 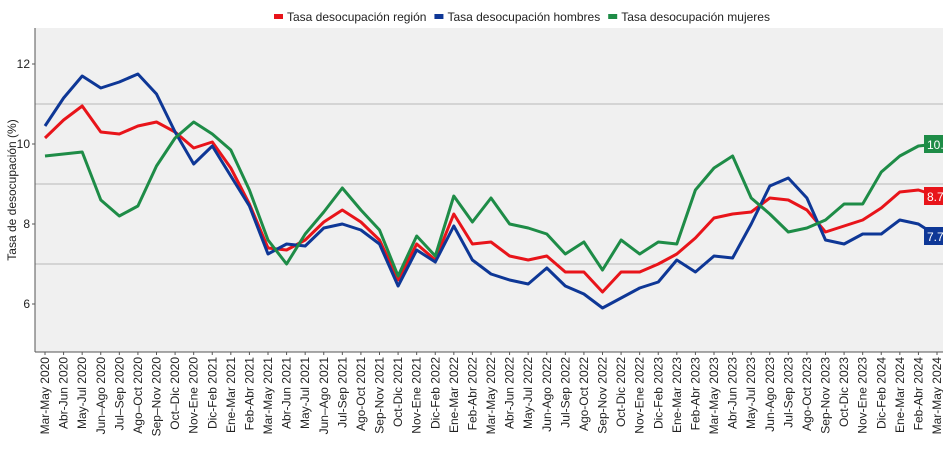 I want to click on x-tick-label: Jun–Ago 2020, so click(x=101, y=396).